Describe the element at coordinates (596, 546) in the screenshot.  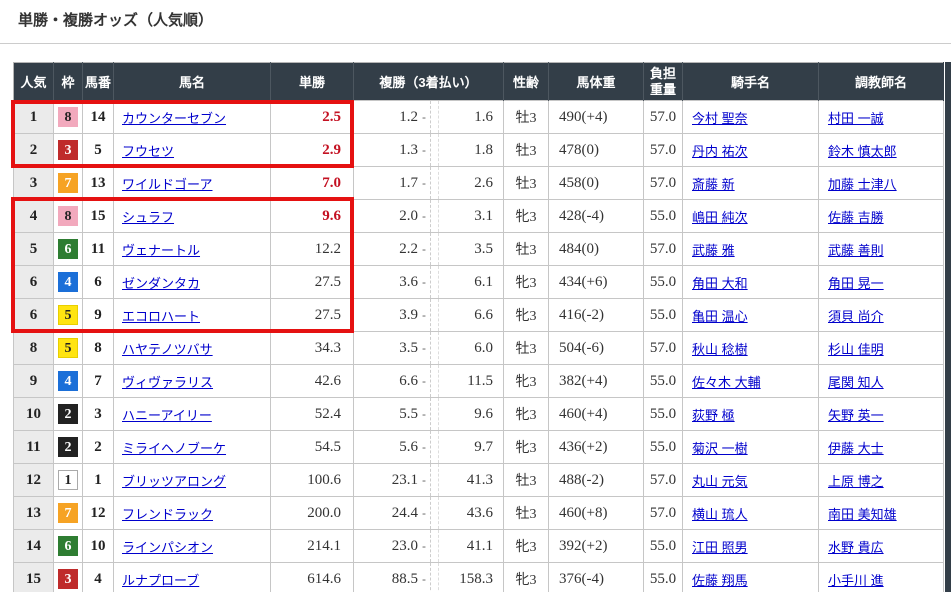
I see `horse-weight: 392(+2)` at that location.